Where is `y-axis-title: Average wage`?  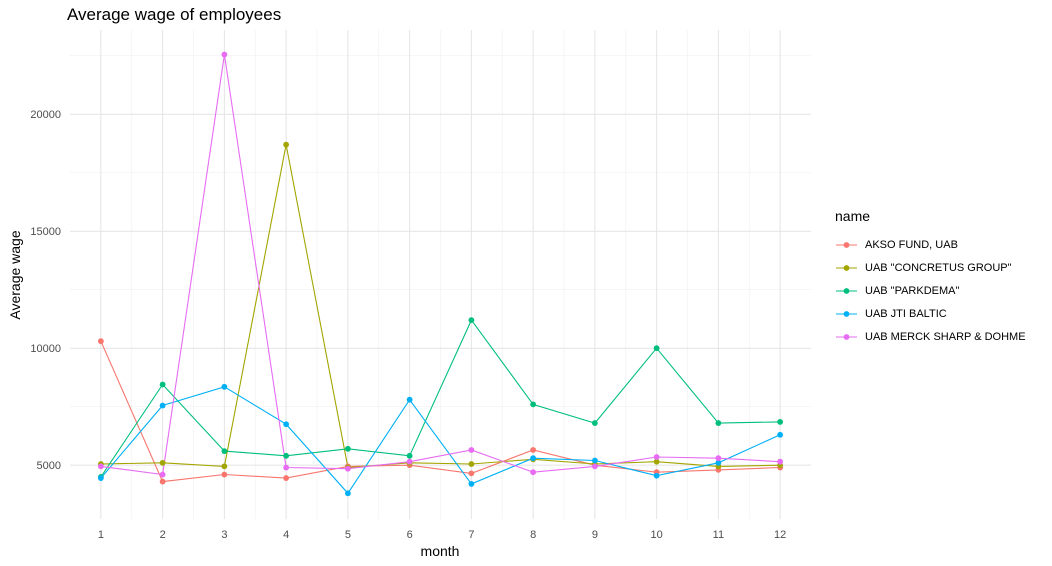
y-axis-title: Average wage is located at coordinates (15, 274).